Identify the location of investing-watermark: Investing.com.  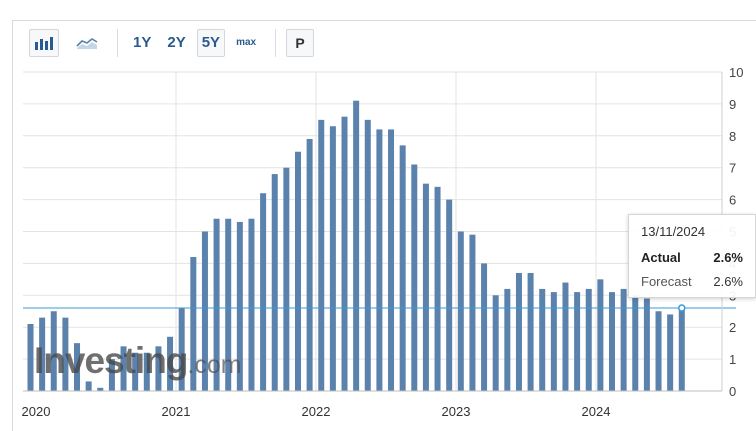
(138, 360).